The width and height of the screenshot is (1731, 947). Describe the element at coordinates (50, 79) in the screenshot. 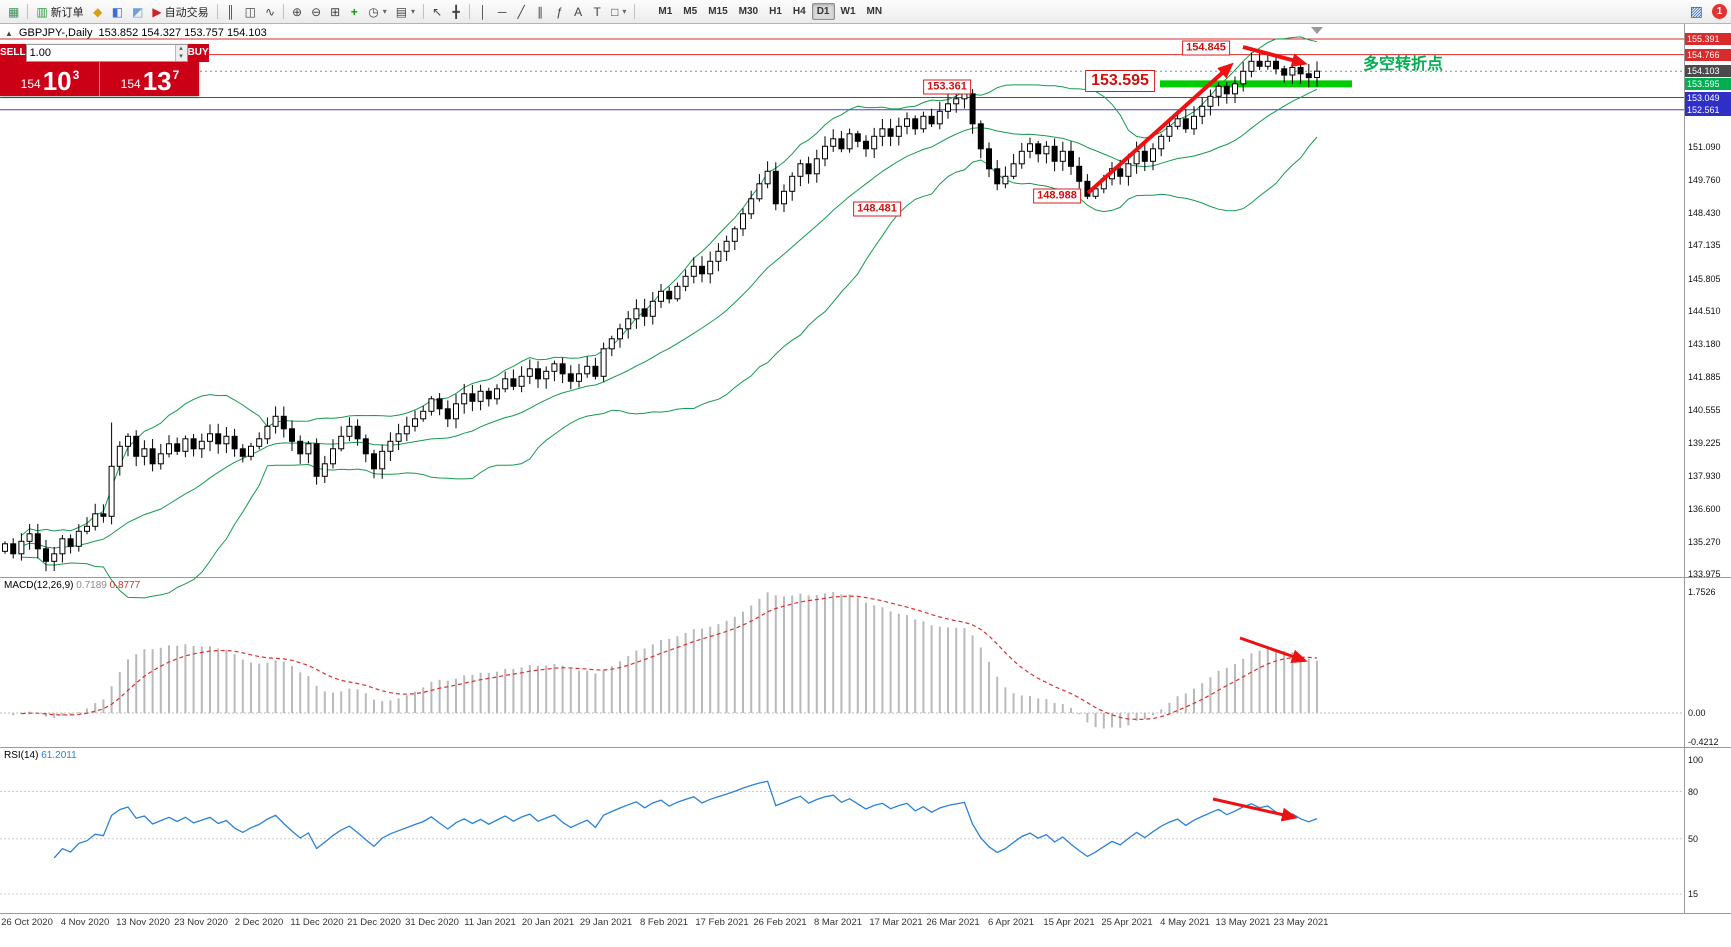

I see `sell-price: 154 10 3` at that location.